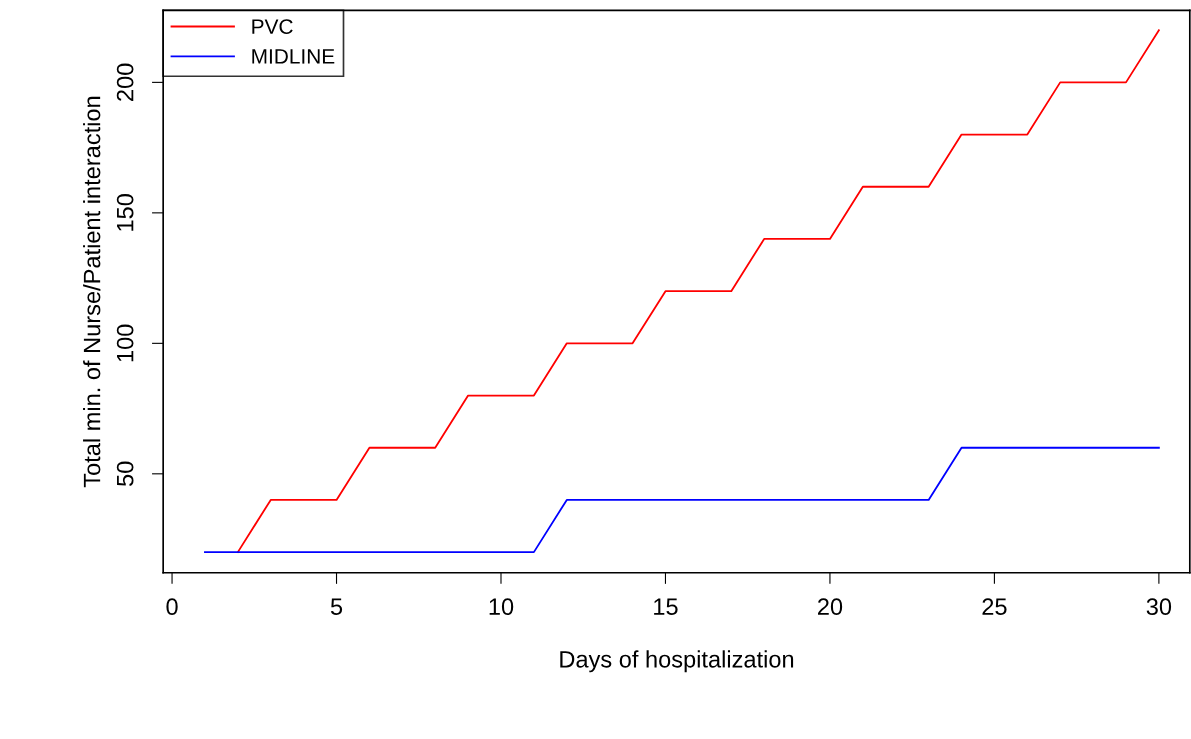 This screenshot has width=1191, height=739. I want to click on y-tick-label: 50, so click(125, 473).